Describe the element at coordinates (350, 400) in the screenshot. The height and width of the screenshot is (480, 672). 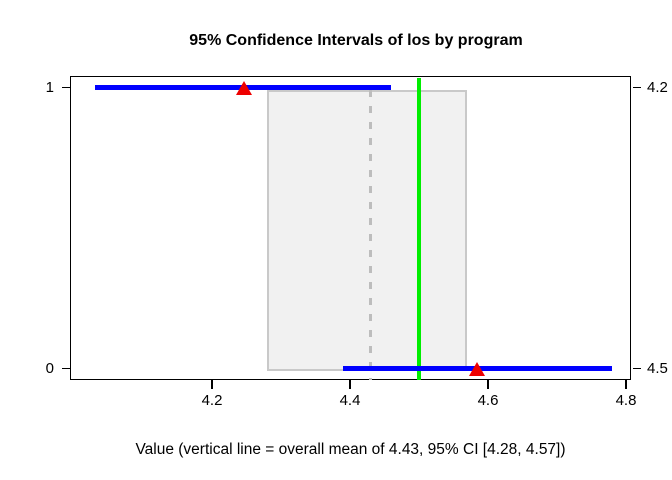
I see `x-axis-tick-label: 4.4` at that location.